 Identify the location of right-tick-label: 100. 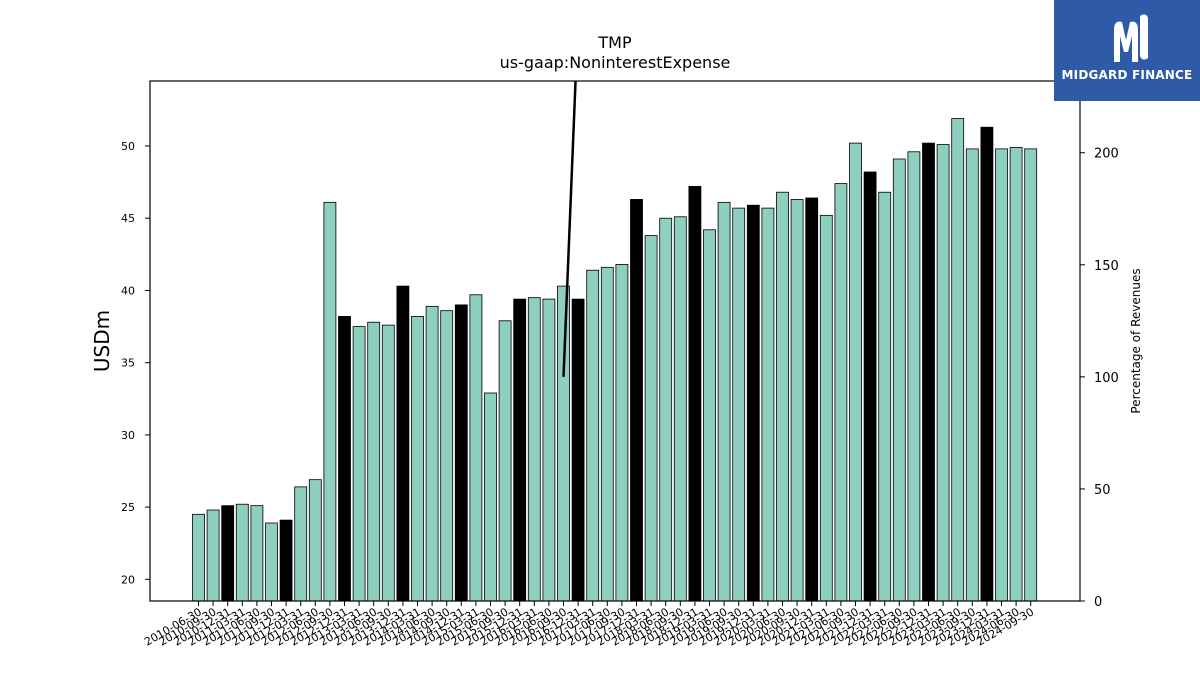
(1106, 378).